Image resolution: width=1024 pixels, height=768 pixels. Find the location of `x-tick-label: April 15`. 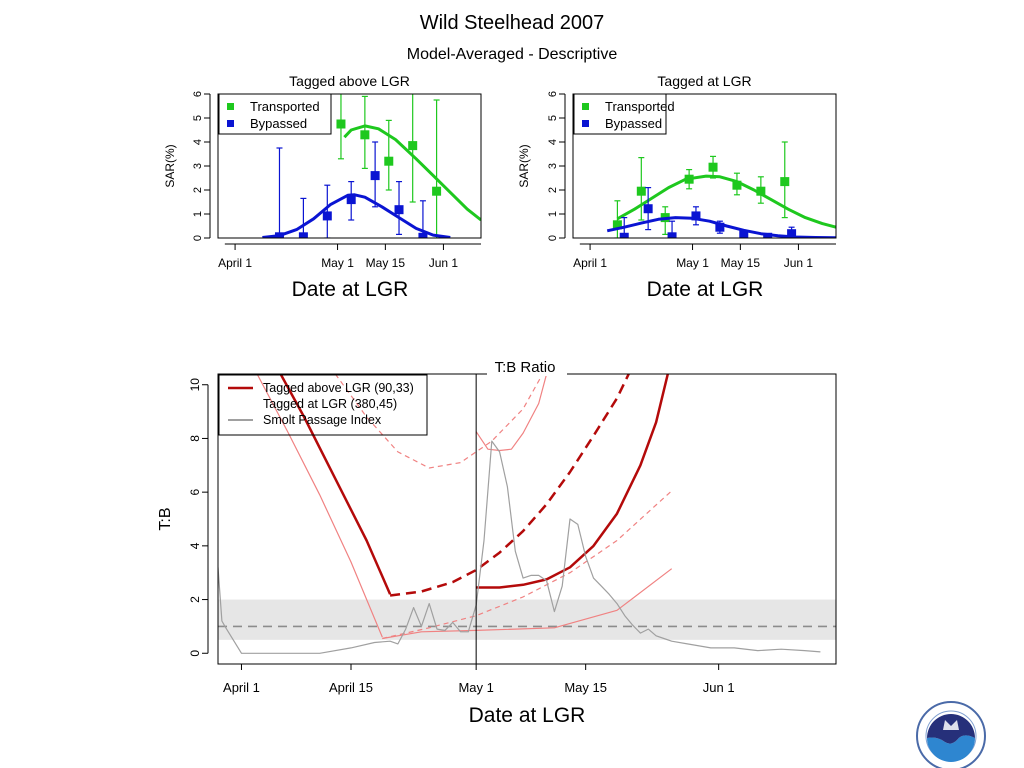

x-tick-label: April 15 is located at coordinates (351, 687).